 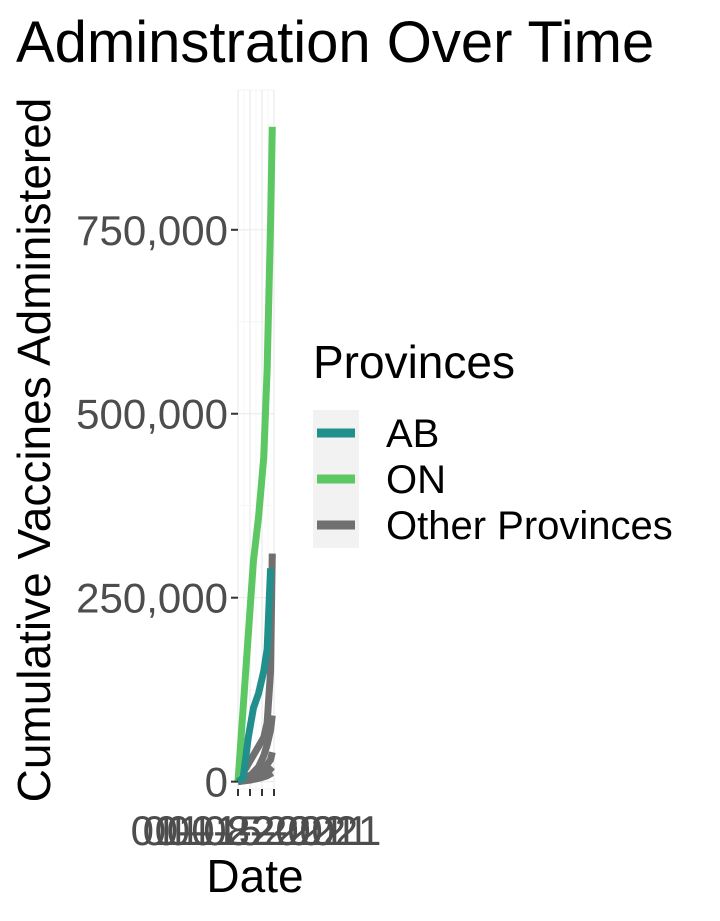 What do you see at coordinates (216, 782) in the screenshot?
I see `y-tick-label: 0` at bounding box center [216, 782].